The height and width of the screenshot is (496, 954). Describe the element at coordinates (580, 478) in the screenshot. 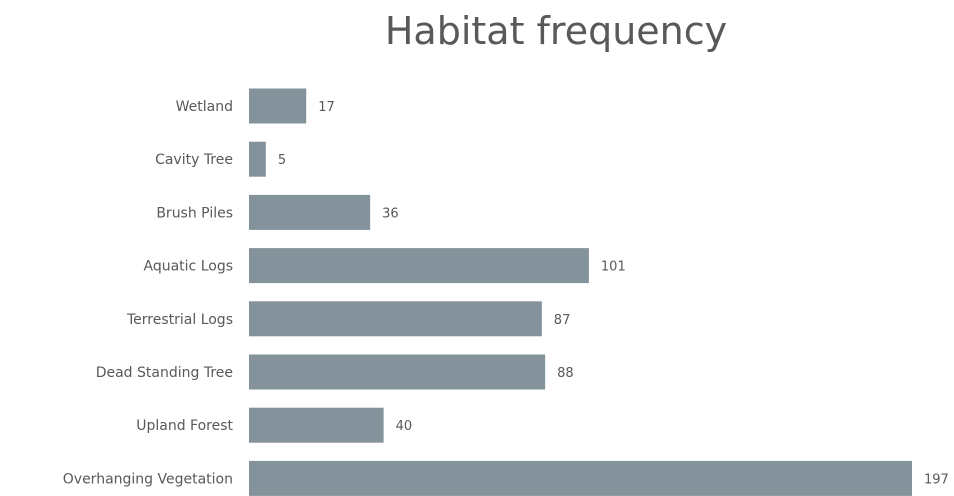

I see `bar-overhanging-vegetation` at that location.